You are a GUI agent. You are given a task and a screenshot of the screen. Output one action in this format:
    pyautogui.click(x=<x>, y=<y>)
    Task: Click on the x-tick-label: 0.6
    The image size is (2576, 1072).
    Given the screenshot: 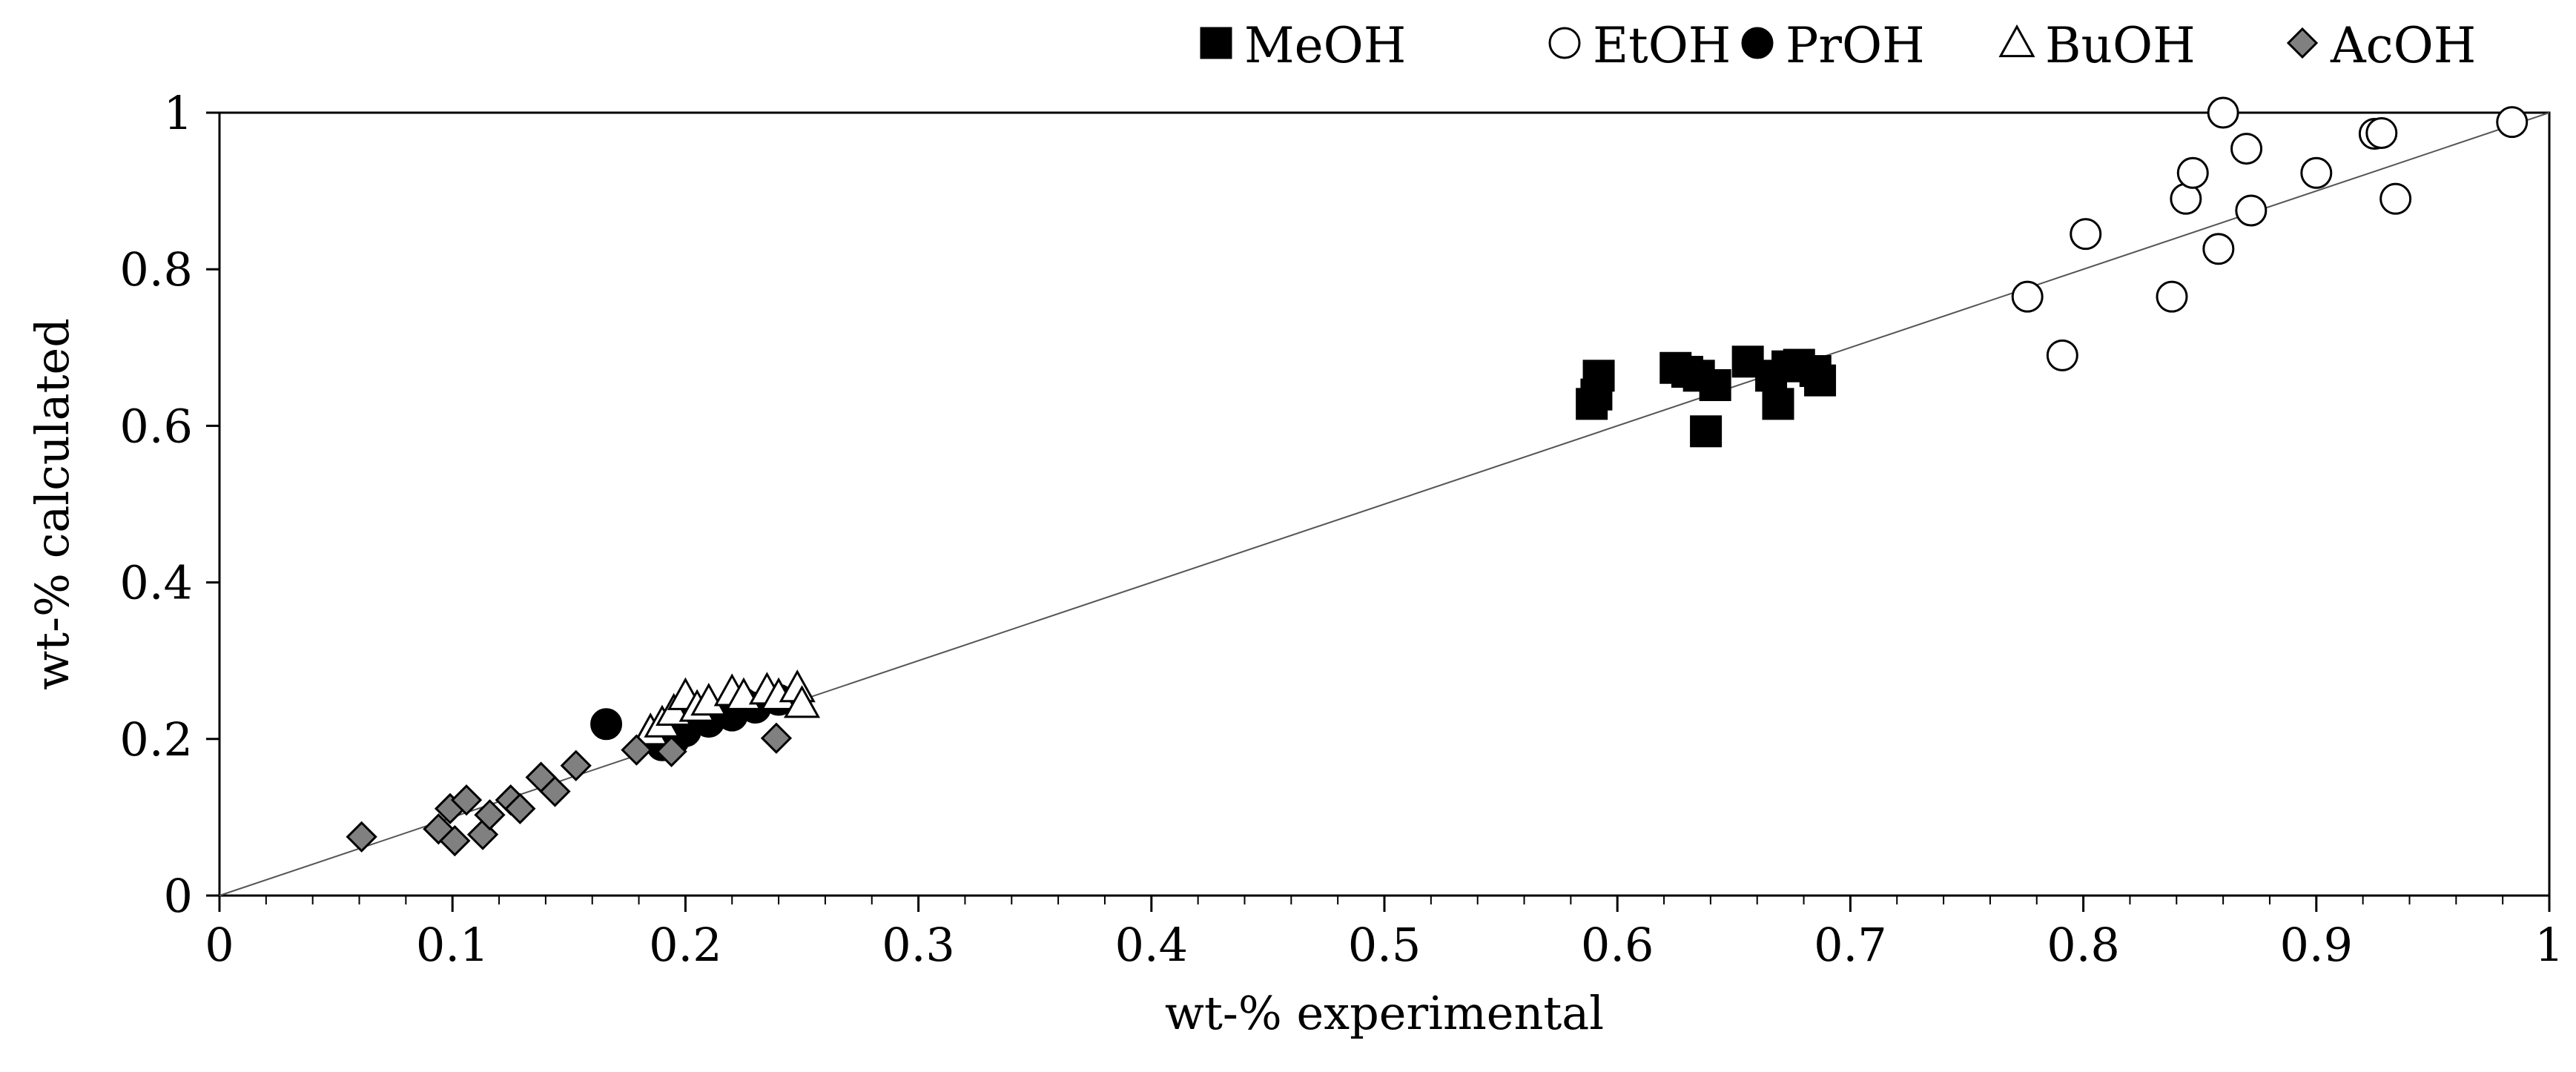 What is the action you would take?
    pyautogui.click(x=1617, y=945)
    